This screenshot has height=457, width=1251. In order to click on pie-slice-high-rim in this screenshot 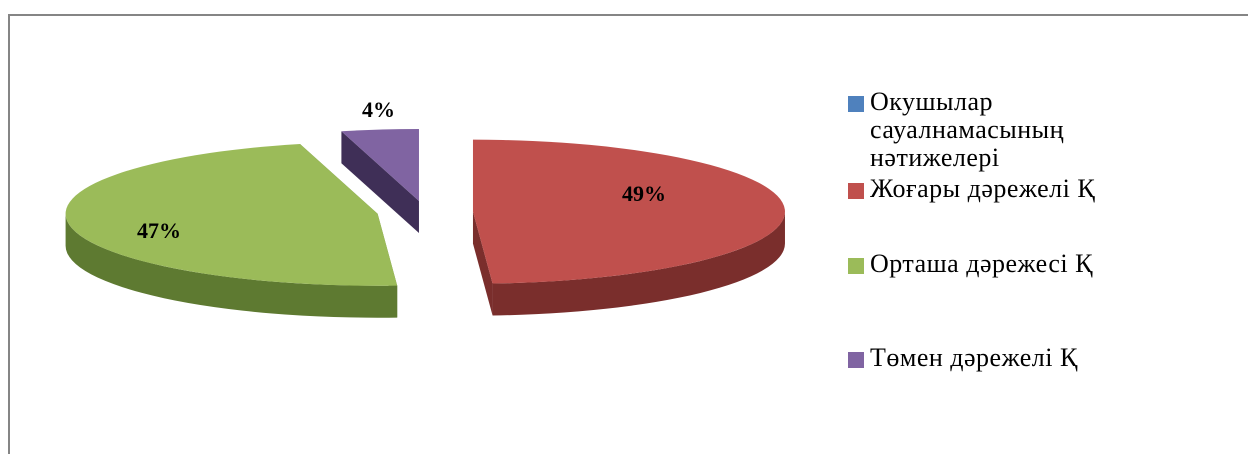, I will do `click(638, 263)`.